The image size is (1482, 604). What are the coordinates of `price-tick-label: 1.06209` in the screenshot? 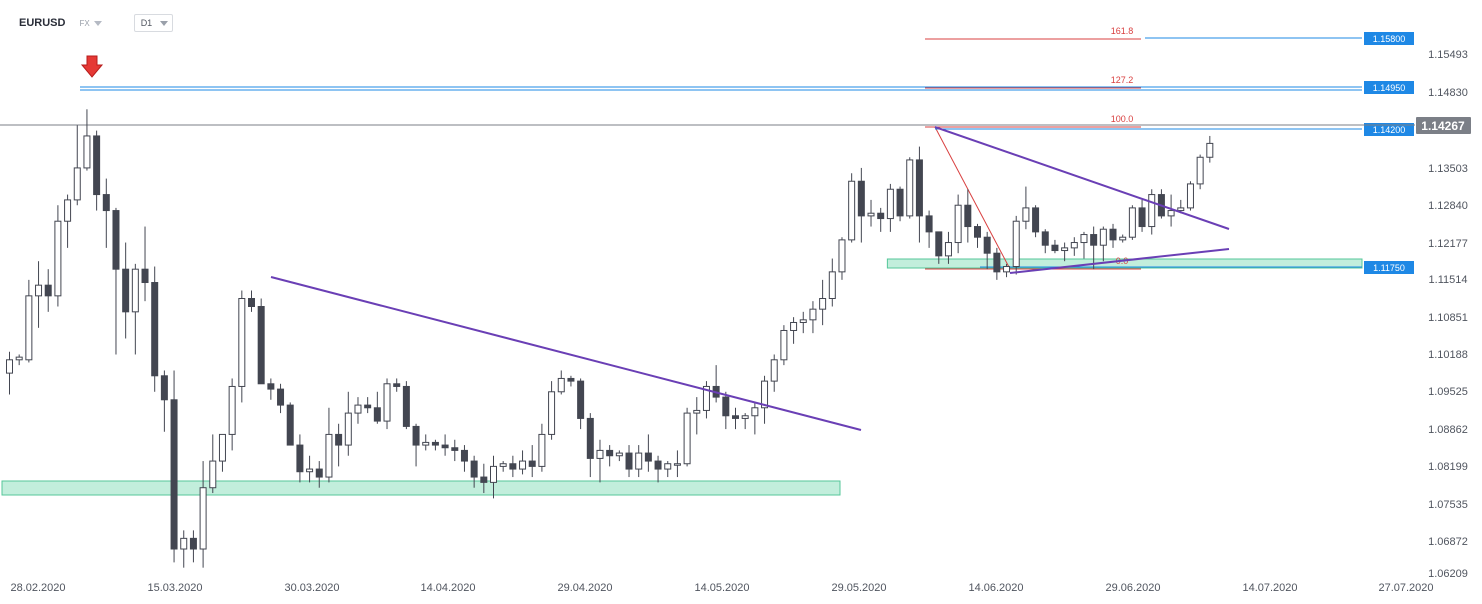 It's located at (1448, 574).